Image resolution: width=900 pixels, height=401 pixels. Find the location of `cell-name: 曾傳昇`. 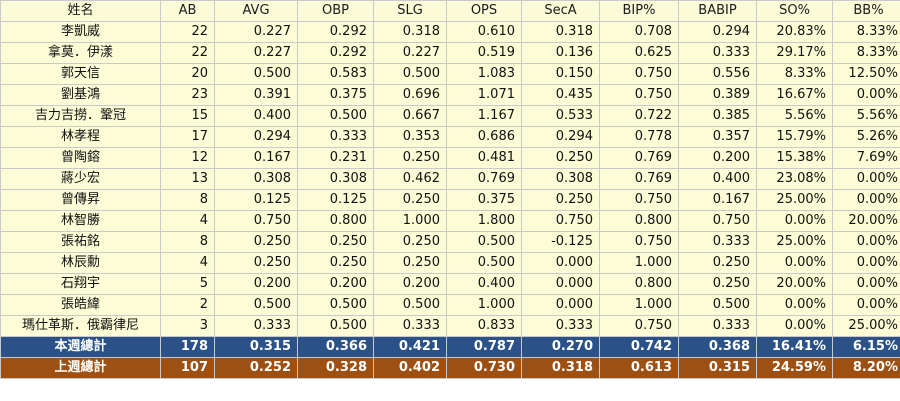

cell-name: 曾傳昇 is located at coordinates (80, 200).